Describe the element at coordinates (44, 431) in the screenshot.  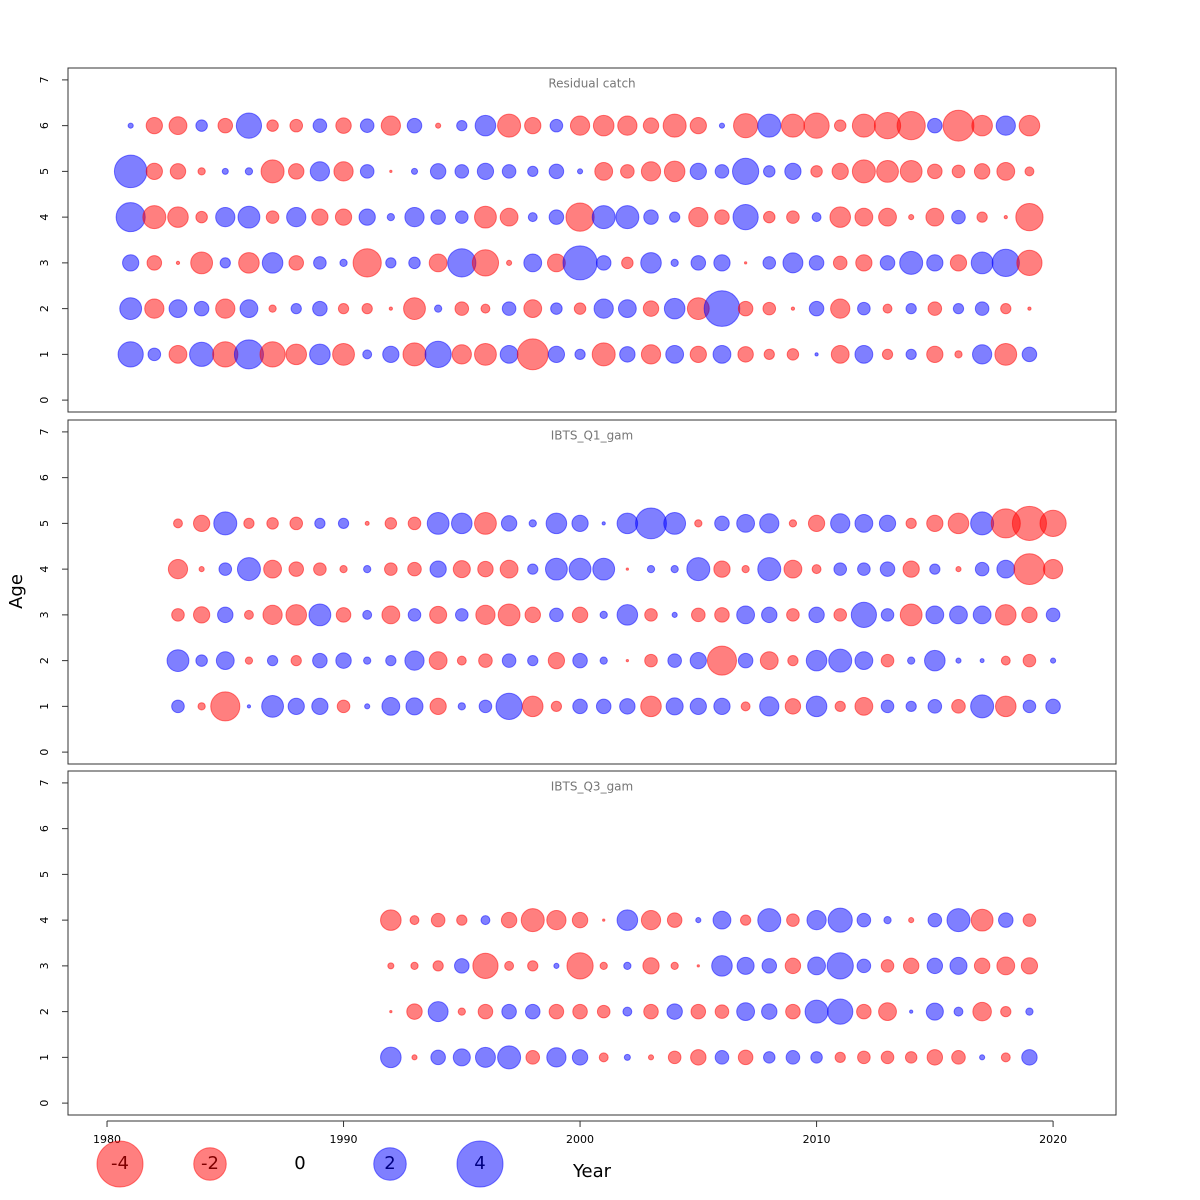
I see `y-tick-label: 7` at that location.